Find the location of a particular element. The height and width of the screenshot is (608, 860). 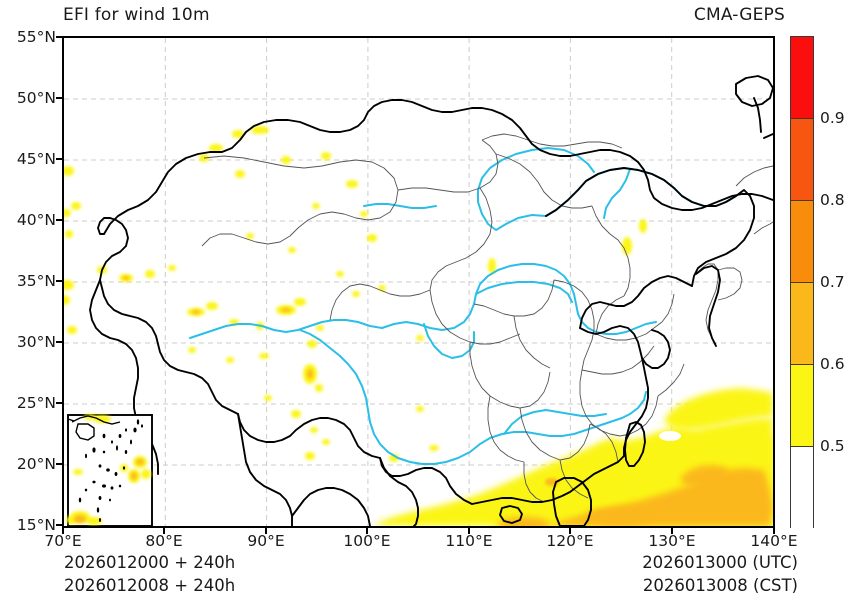

y-tick-label-40n: 40°N is located at coordinates (36, 220).